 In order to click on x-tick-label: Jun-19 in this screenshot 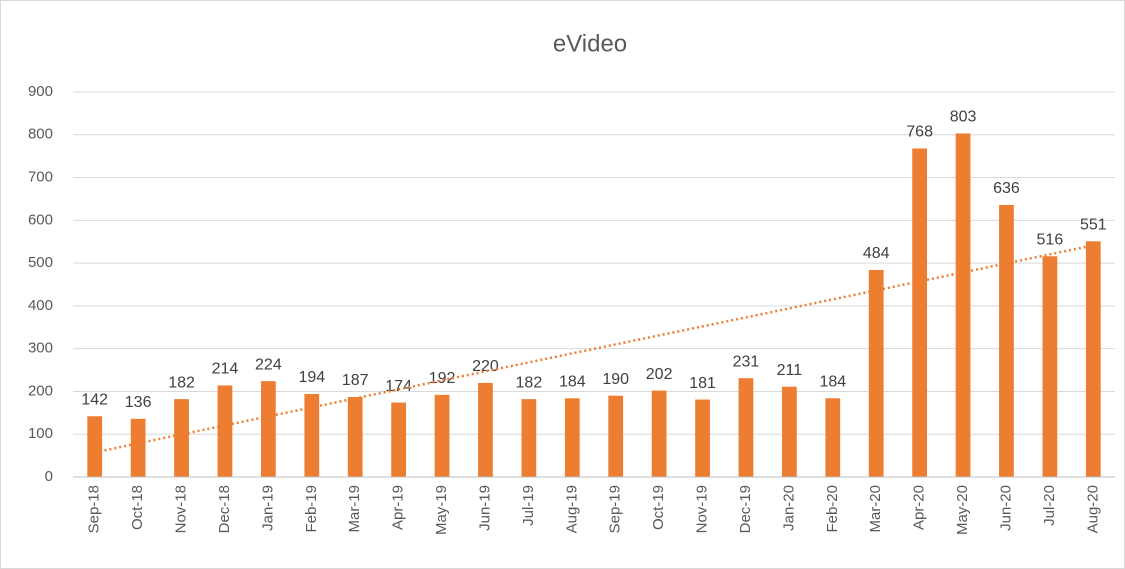, I will do `click(484, 508)`.